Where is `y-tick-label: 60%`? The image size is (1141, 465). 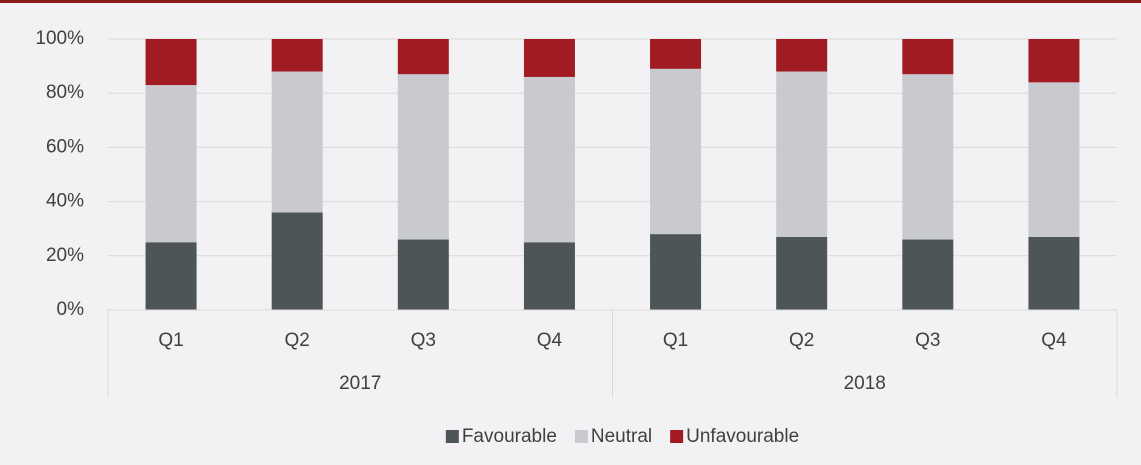 y-tick-label: 60% is located at coordinates (65, 146).